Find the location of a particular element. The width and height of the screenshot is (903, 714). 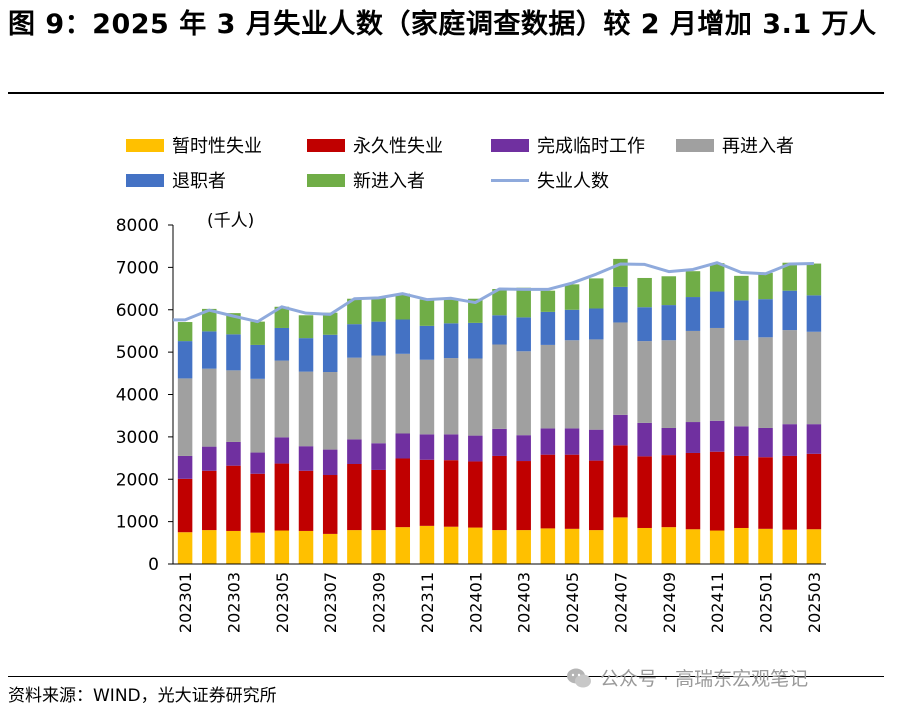

bar-segment-202502-s4 is located at coordinates (789, 310).